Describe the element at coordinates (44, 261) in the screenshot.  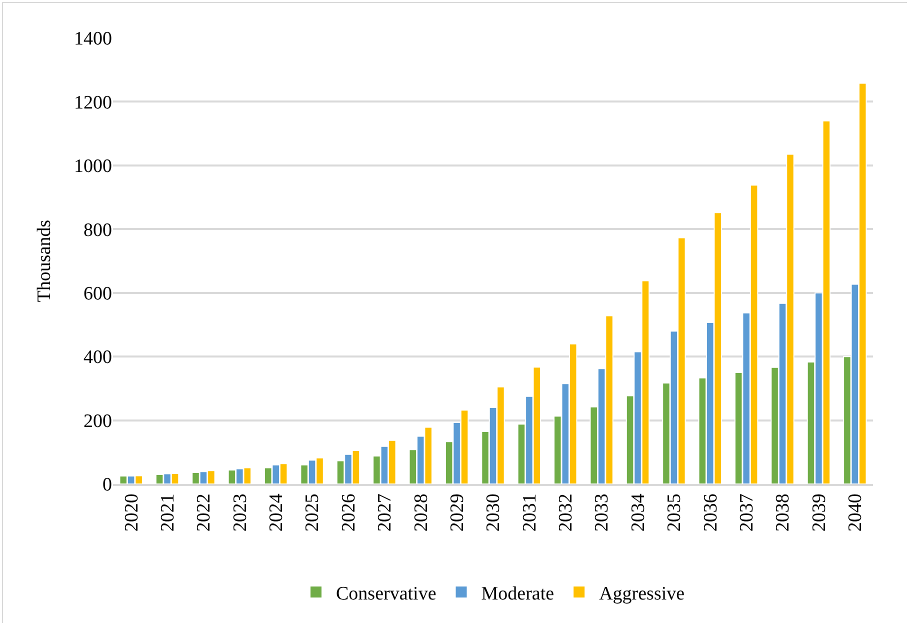
I see `y-axis-title: Thousands` at that location.